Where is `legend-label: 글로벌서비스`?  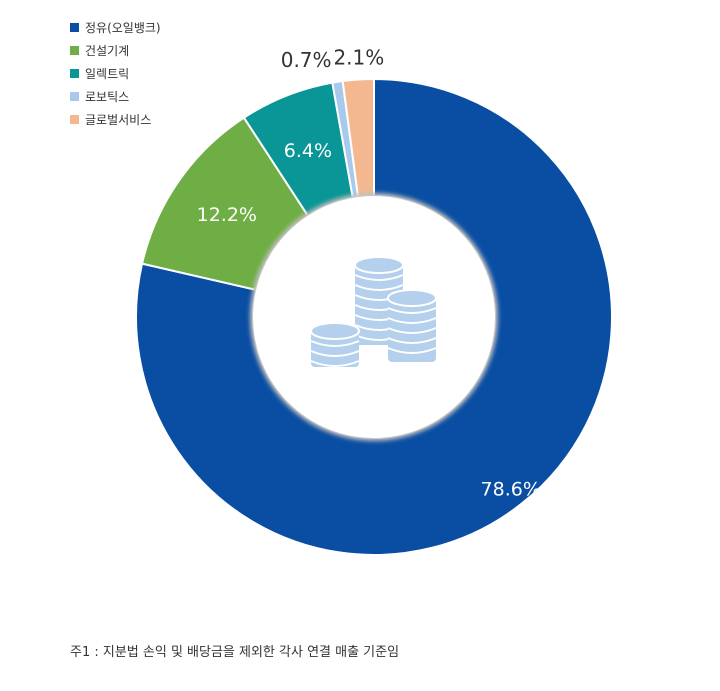 legend-label: 글로벌서비스 is located at coordinates (118, 120).